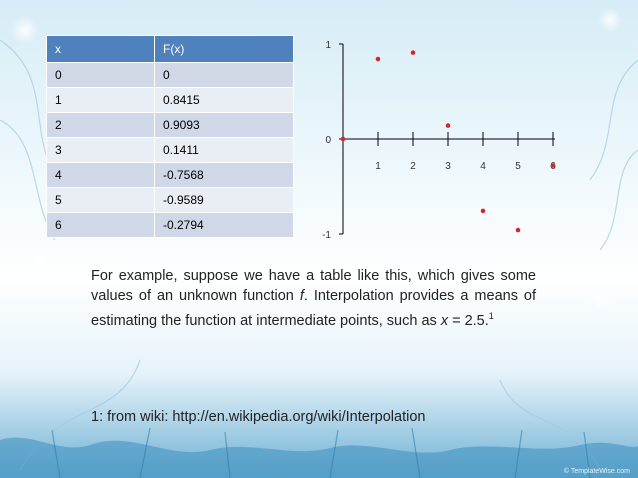 The width and height of the screenshot is (638, 478). Describe the element at coordinates (224, 75) in the screenshot. I see `table-cell-fx: 0` at that location.